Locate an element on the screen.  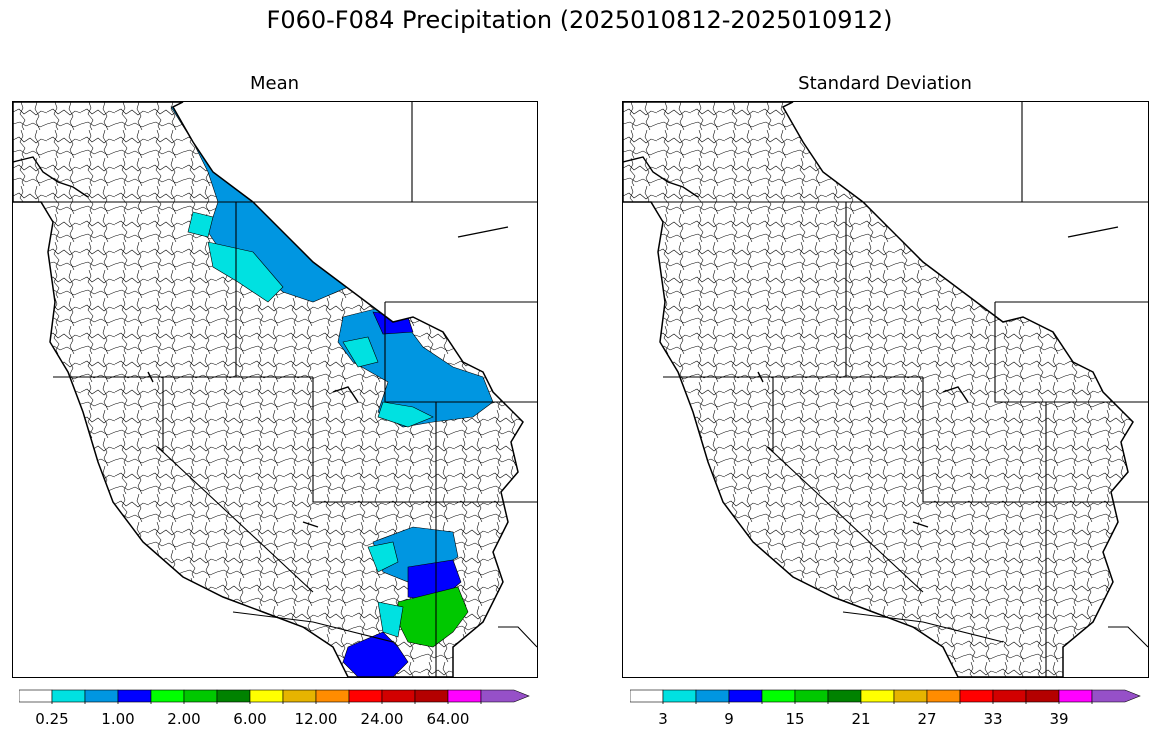
colorbar-tick-label: 27 is located at coordinates (927, 719).